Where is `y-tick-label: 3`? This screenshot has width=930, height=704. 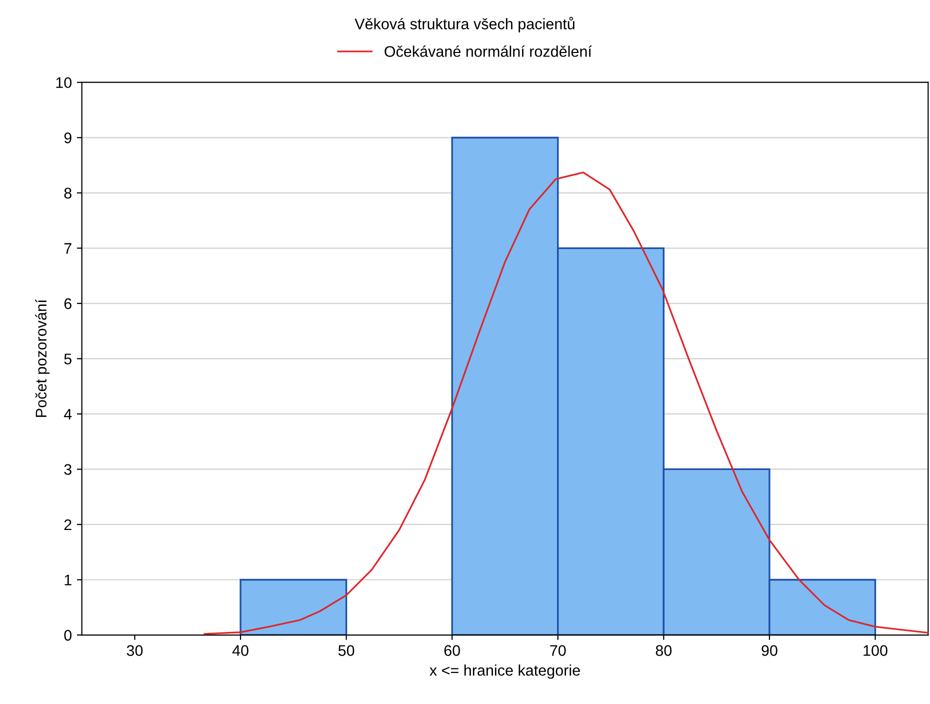 y-tick-label: 3 is located at coordinates (68, 469).